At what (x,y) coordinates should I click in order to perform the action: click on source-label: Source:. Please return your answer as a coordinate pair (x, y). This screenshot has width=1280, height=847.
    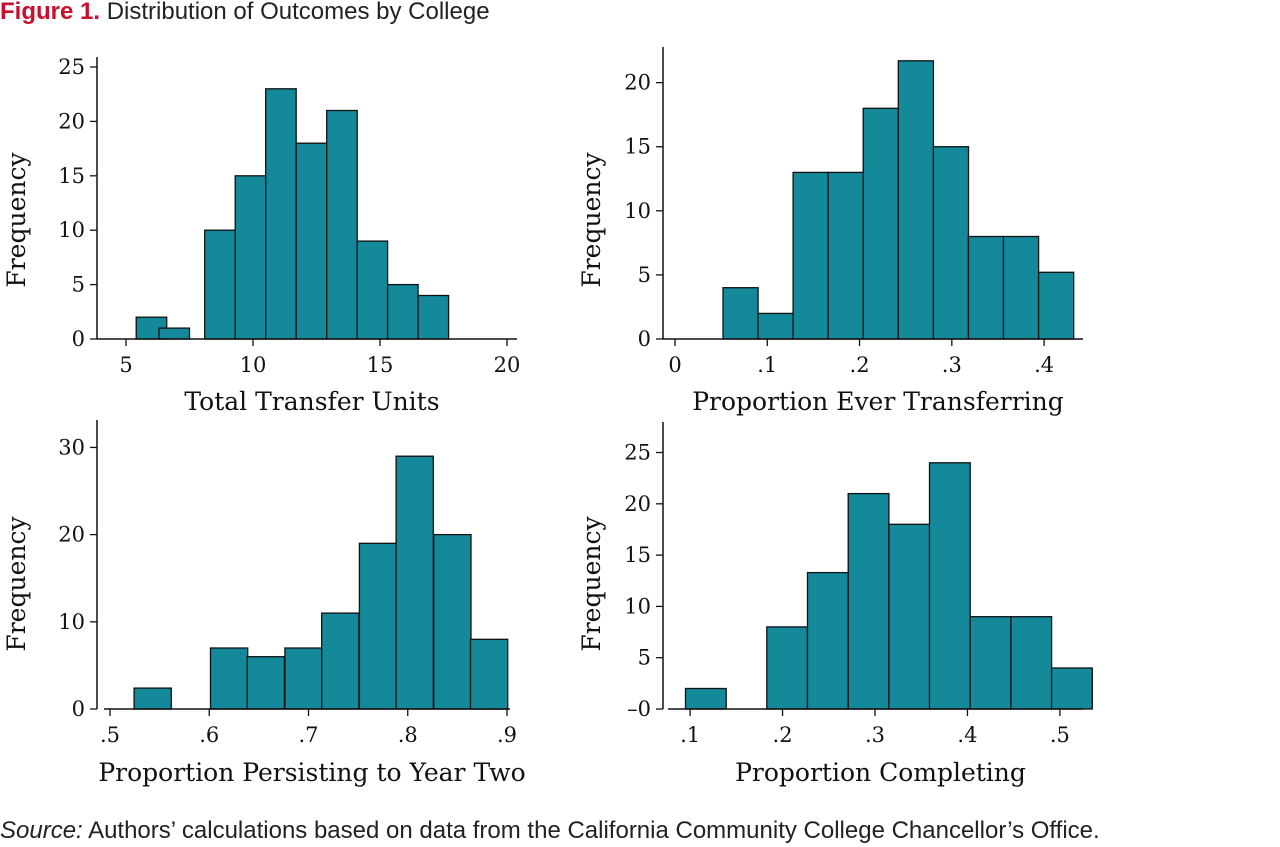
    Looking at the image, I should click on (41, 830).